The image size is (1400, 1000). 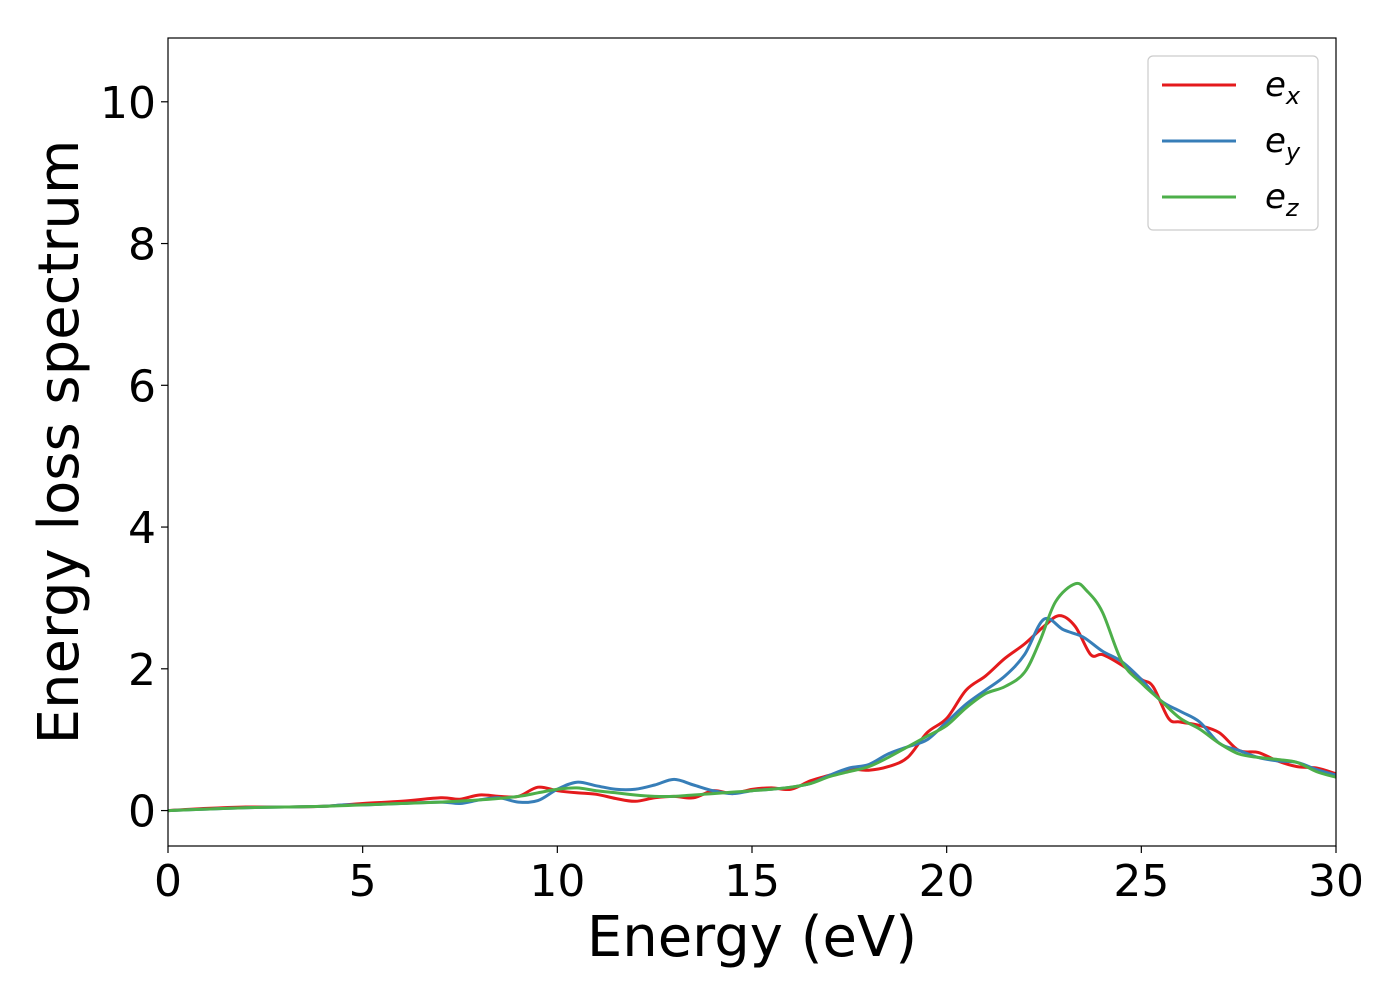 What do you see at coordinates (1282, 199) in the screenshot?
I see `legend-label-e-z: ez` at bounding box center [1282, 199].